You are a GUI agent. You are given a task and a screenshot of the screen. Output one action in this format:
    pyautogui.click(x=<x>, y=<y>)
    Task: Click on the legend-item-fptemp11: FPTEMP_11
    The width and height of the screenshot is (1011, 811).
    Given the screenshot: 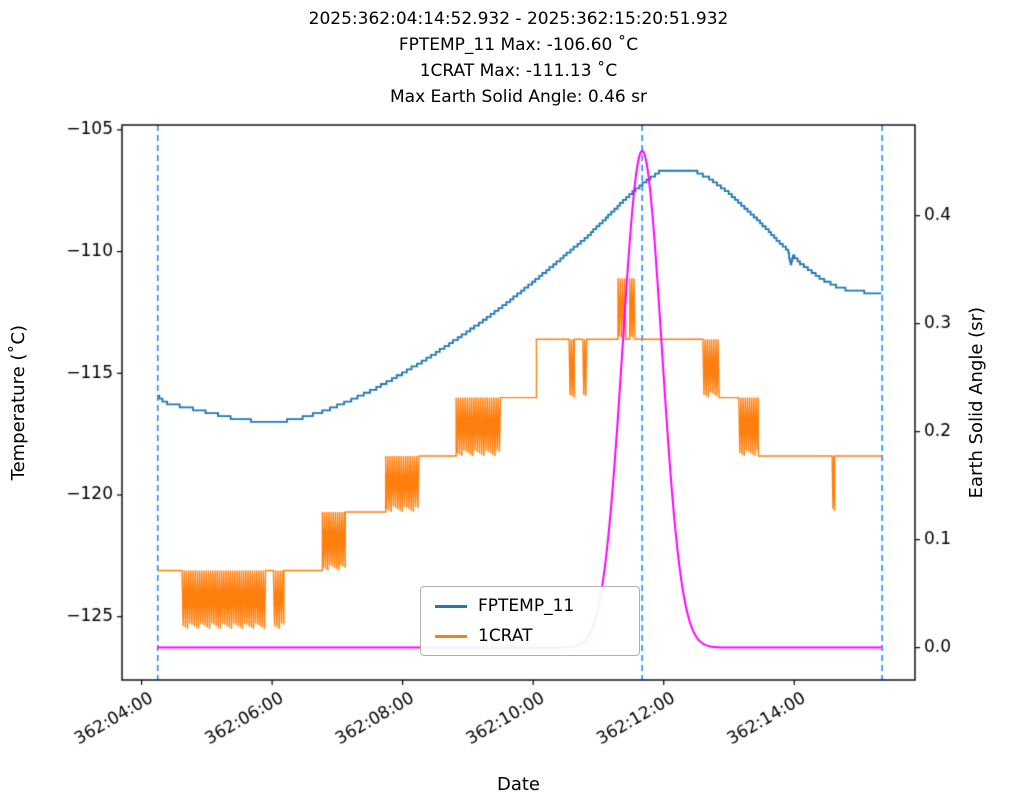 What is the action you would take?
    pyautogui.click(x=530, y=606)
    